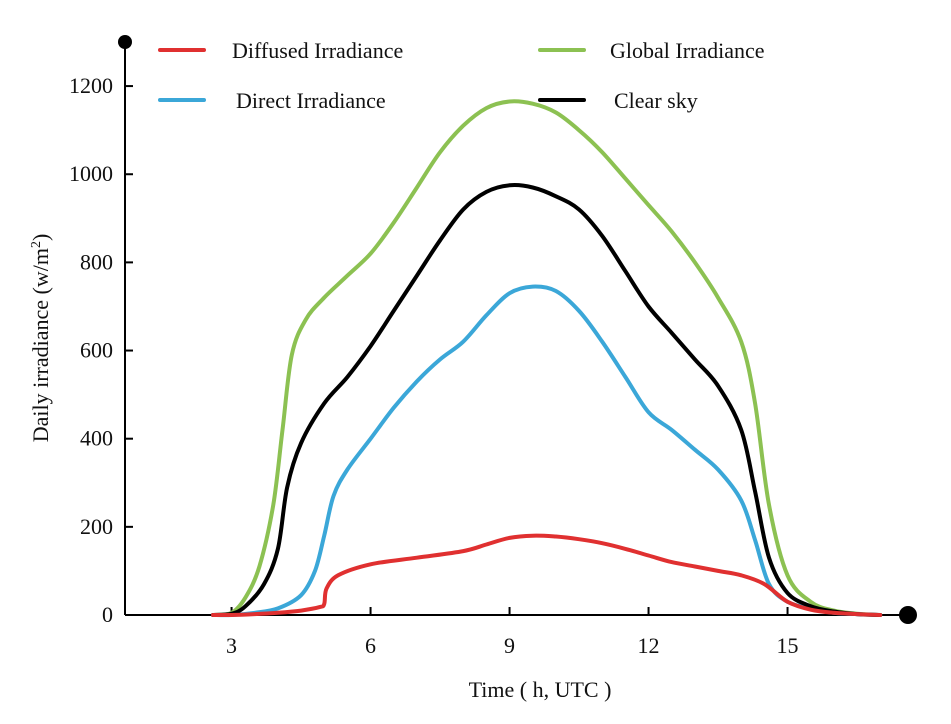 The image size is (951, 724). What do you see at coordinates (96, 526) in the screenshot?
I see `y-tick-label: 200` at bounding box center [96, 526].